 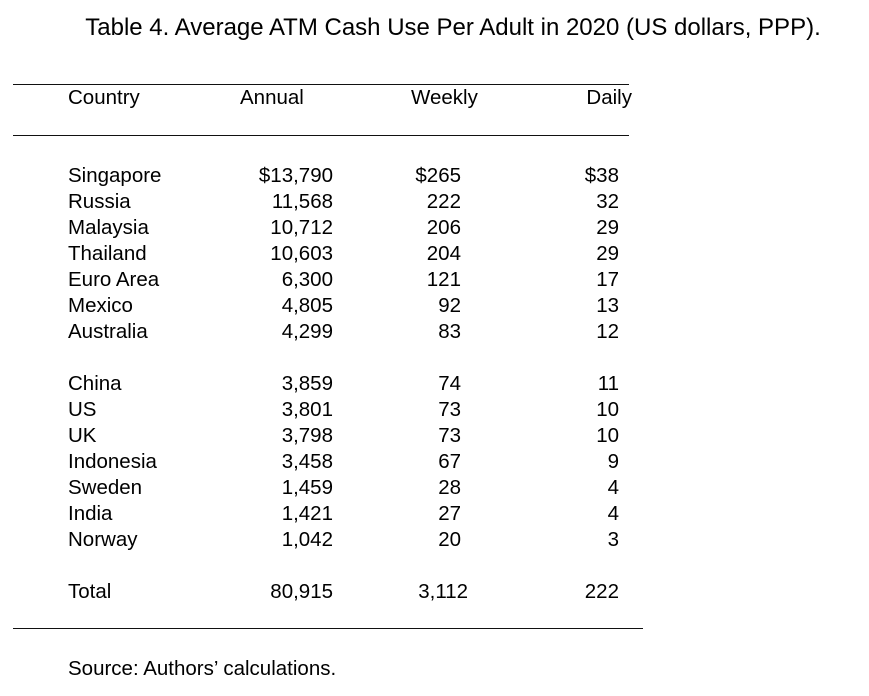 What do you see at coordinates (434, 515) in the screenshot?
I see `table-row: India 1,421 27 4` at bounding box center [434, 515].